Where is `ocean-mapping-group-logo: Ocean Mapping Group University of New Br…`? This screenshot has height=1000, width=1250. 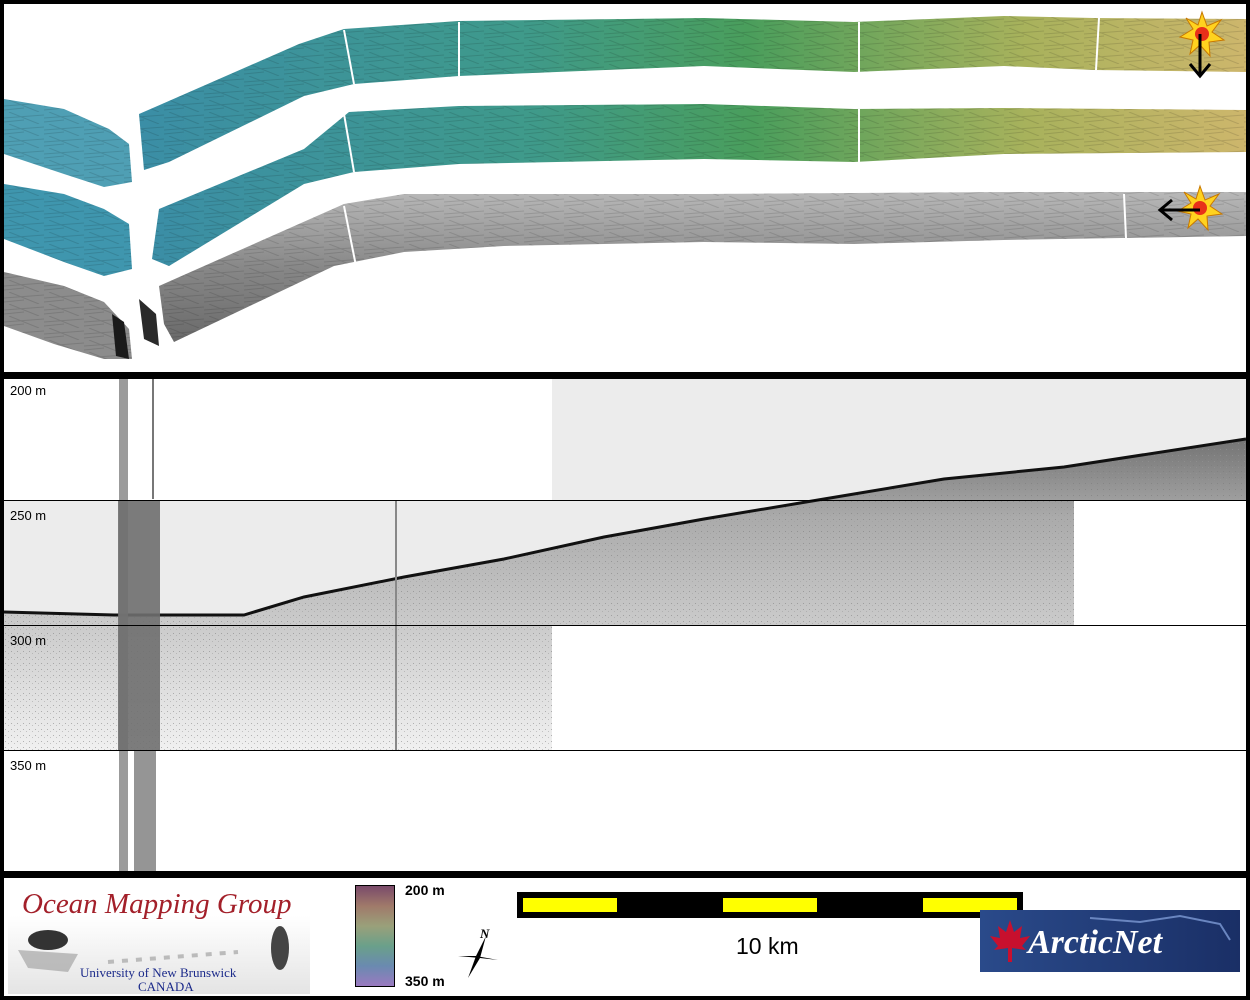
ocean-mapping-group-logo: Ocean Mapping Group University of New Br… is located at coordinates (159, 938).